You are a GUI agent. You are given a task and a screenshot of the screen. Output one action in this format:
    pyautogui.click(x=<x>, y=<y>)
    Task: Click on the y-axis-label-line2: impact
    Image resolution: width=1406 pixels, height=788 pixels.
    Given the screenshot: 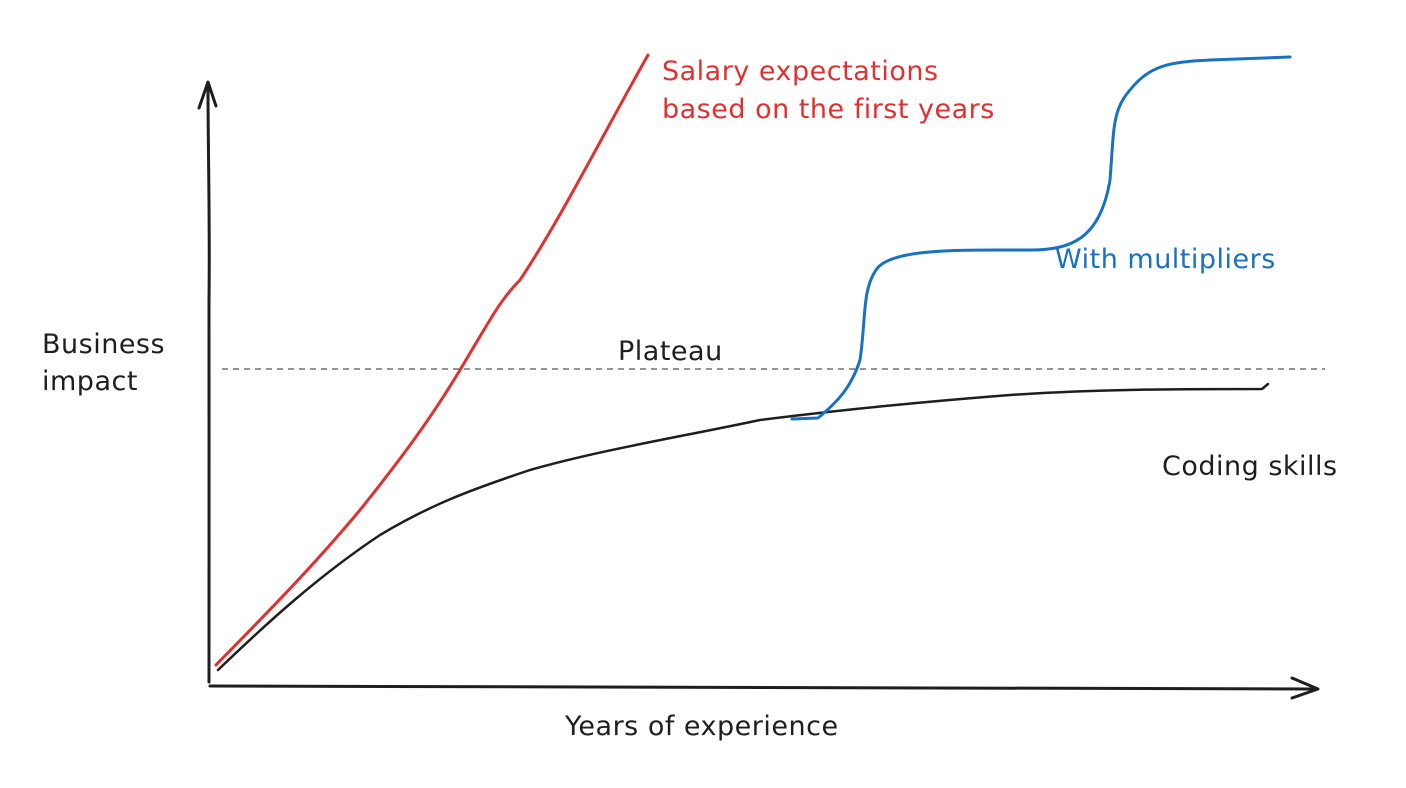 What is the action you would take?
    pyautogui.click(x=90, y=381)
    